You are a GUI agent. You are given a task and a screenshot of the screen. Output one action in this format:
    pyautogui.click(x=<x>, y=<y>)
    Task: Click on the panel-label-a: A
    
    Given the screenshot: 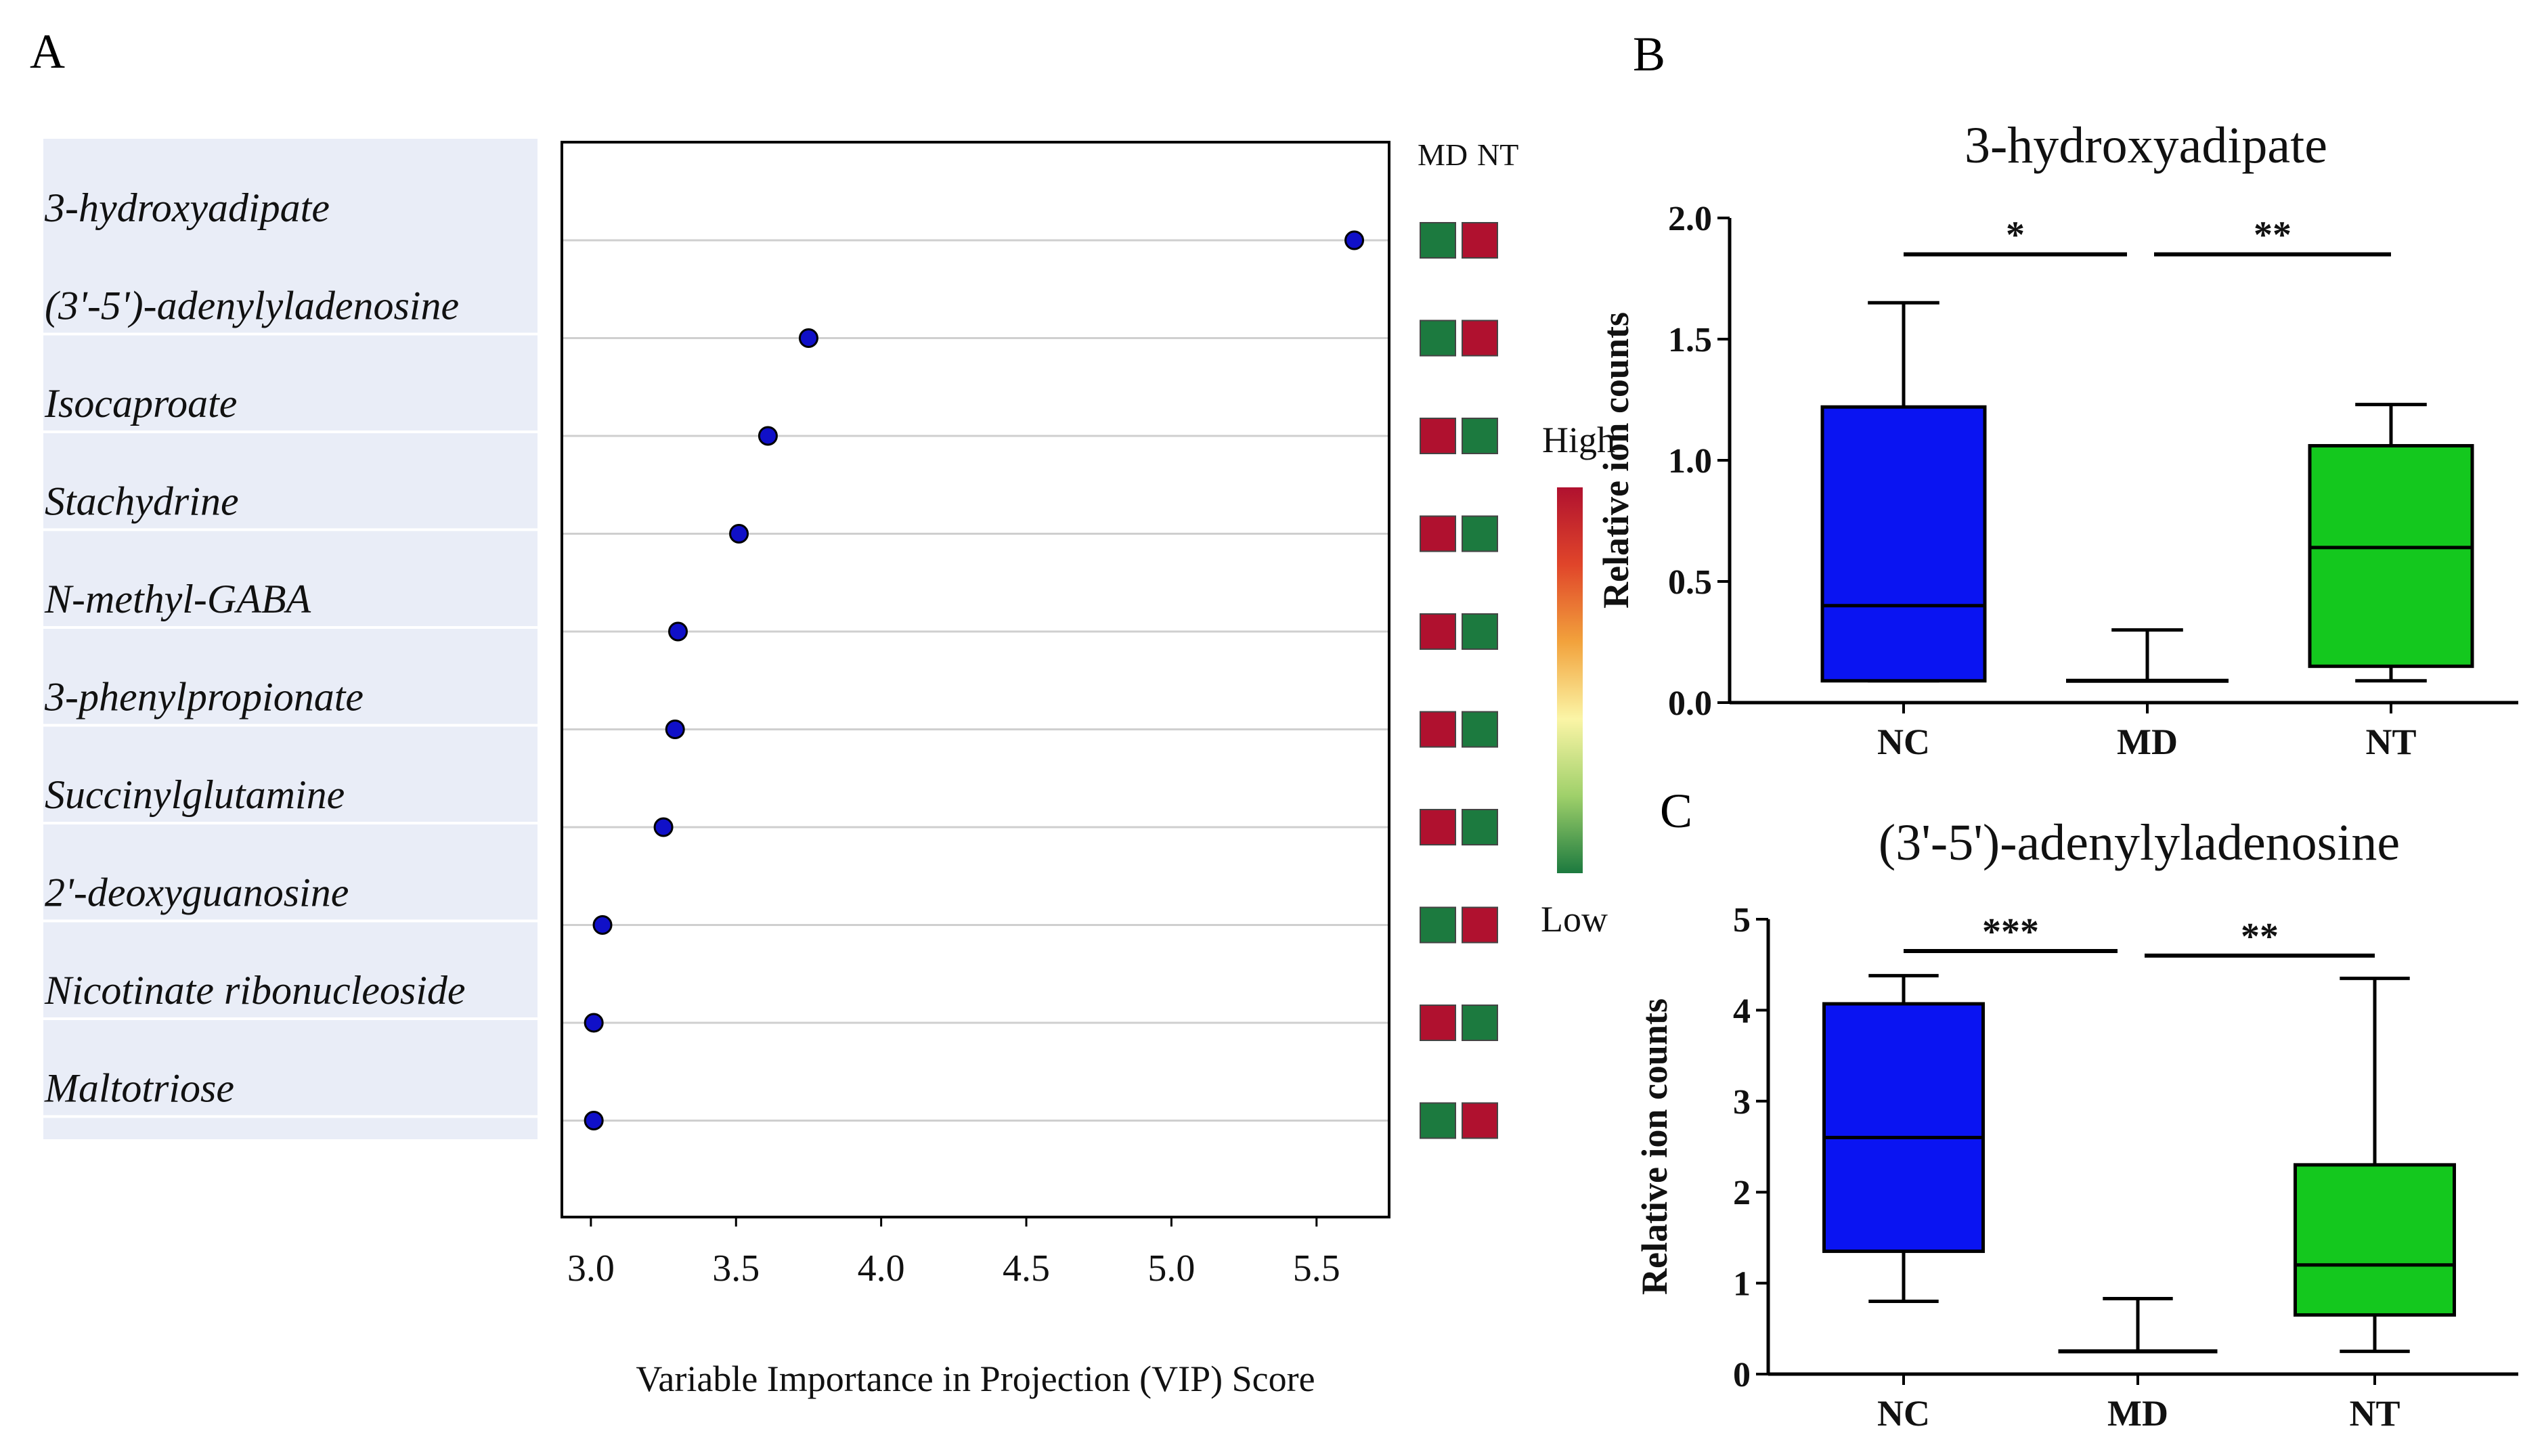 What is the action you would take?
    pyautogui.click(x=47, y=51)
    